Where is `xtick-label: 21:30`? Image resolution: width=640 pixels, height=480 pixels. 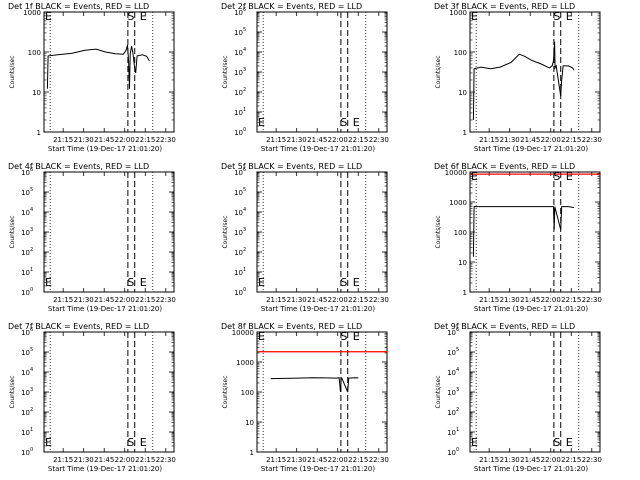 xtick-label: 21:30 is located at coordinates (84, 460).